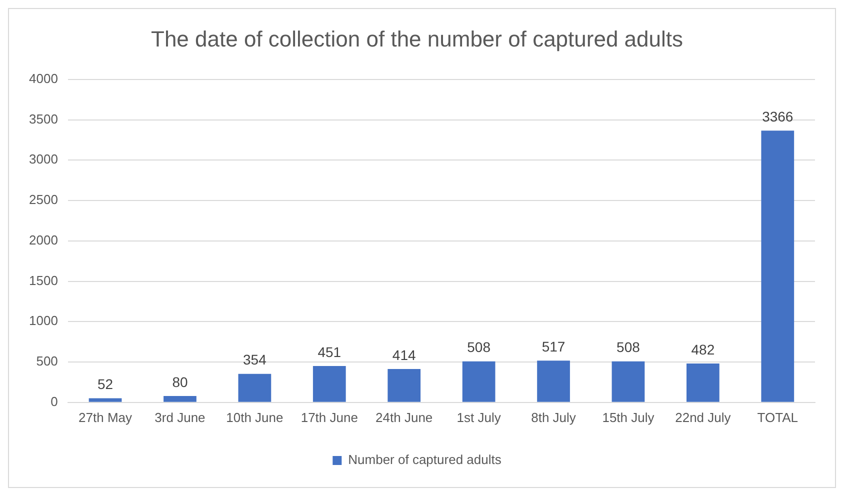 The image size is (844, 496). Describe the element at coordinates (43, 240) in the screenshot. I see `y-tick-label: 2000` at that location.